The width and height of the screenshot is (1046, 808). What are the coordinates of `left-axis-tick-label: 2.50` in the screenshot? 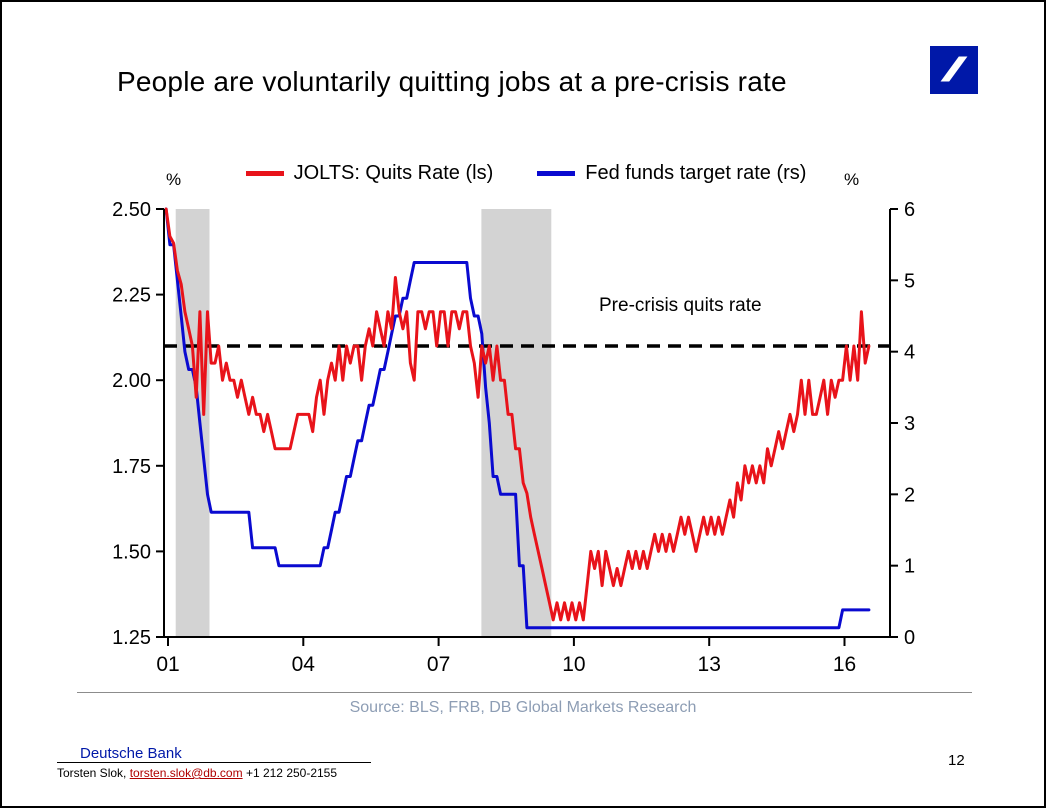 It's located at (131, 210).